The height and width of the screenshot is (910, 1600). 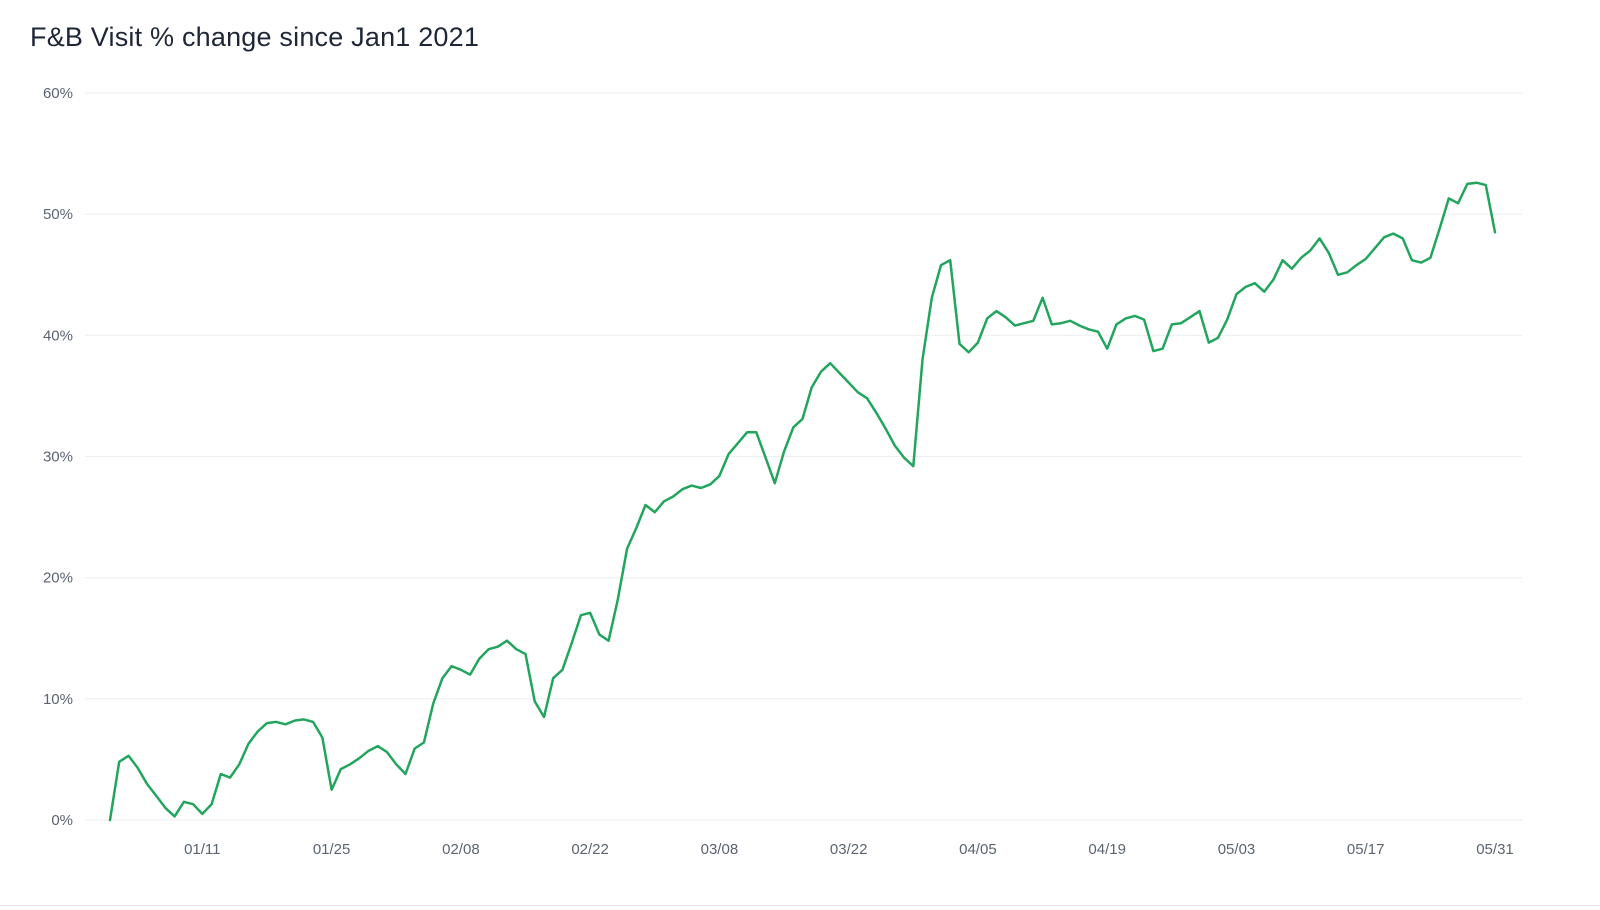 What do you see at coordinates (1495, 849) in the screenshot?
I see `x-tick-label: 05/31` at bounding box center [1495, 849].